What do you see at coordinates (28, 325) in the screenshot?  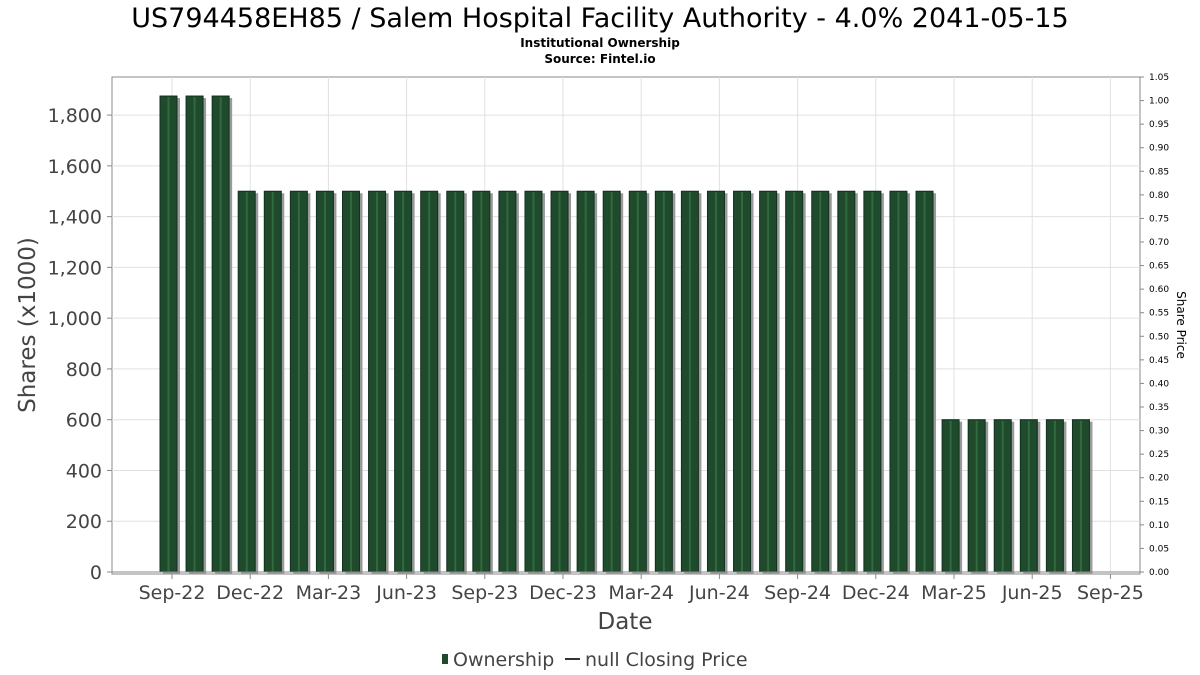 I see `y-axis-label: Shares (x1000)` at bounding box center [28, 325].